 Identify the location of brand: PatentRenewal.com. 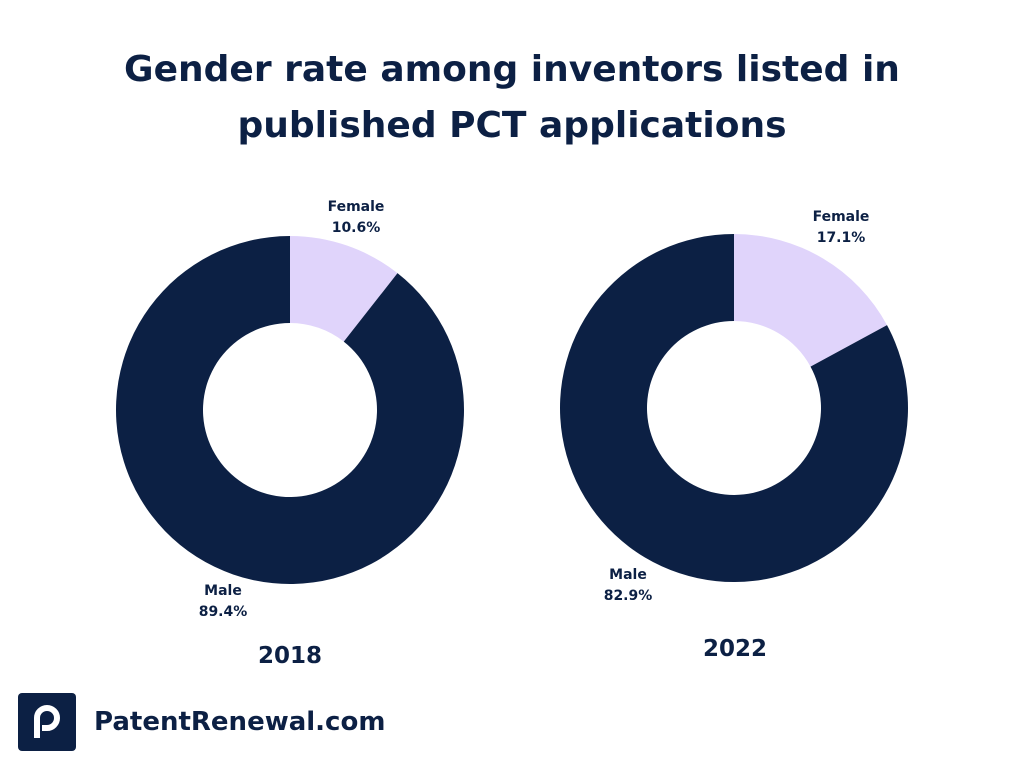
(201, 722).